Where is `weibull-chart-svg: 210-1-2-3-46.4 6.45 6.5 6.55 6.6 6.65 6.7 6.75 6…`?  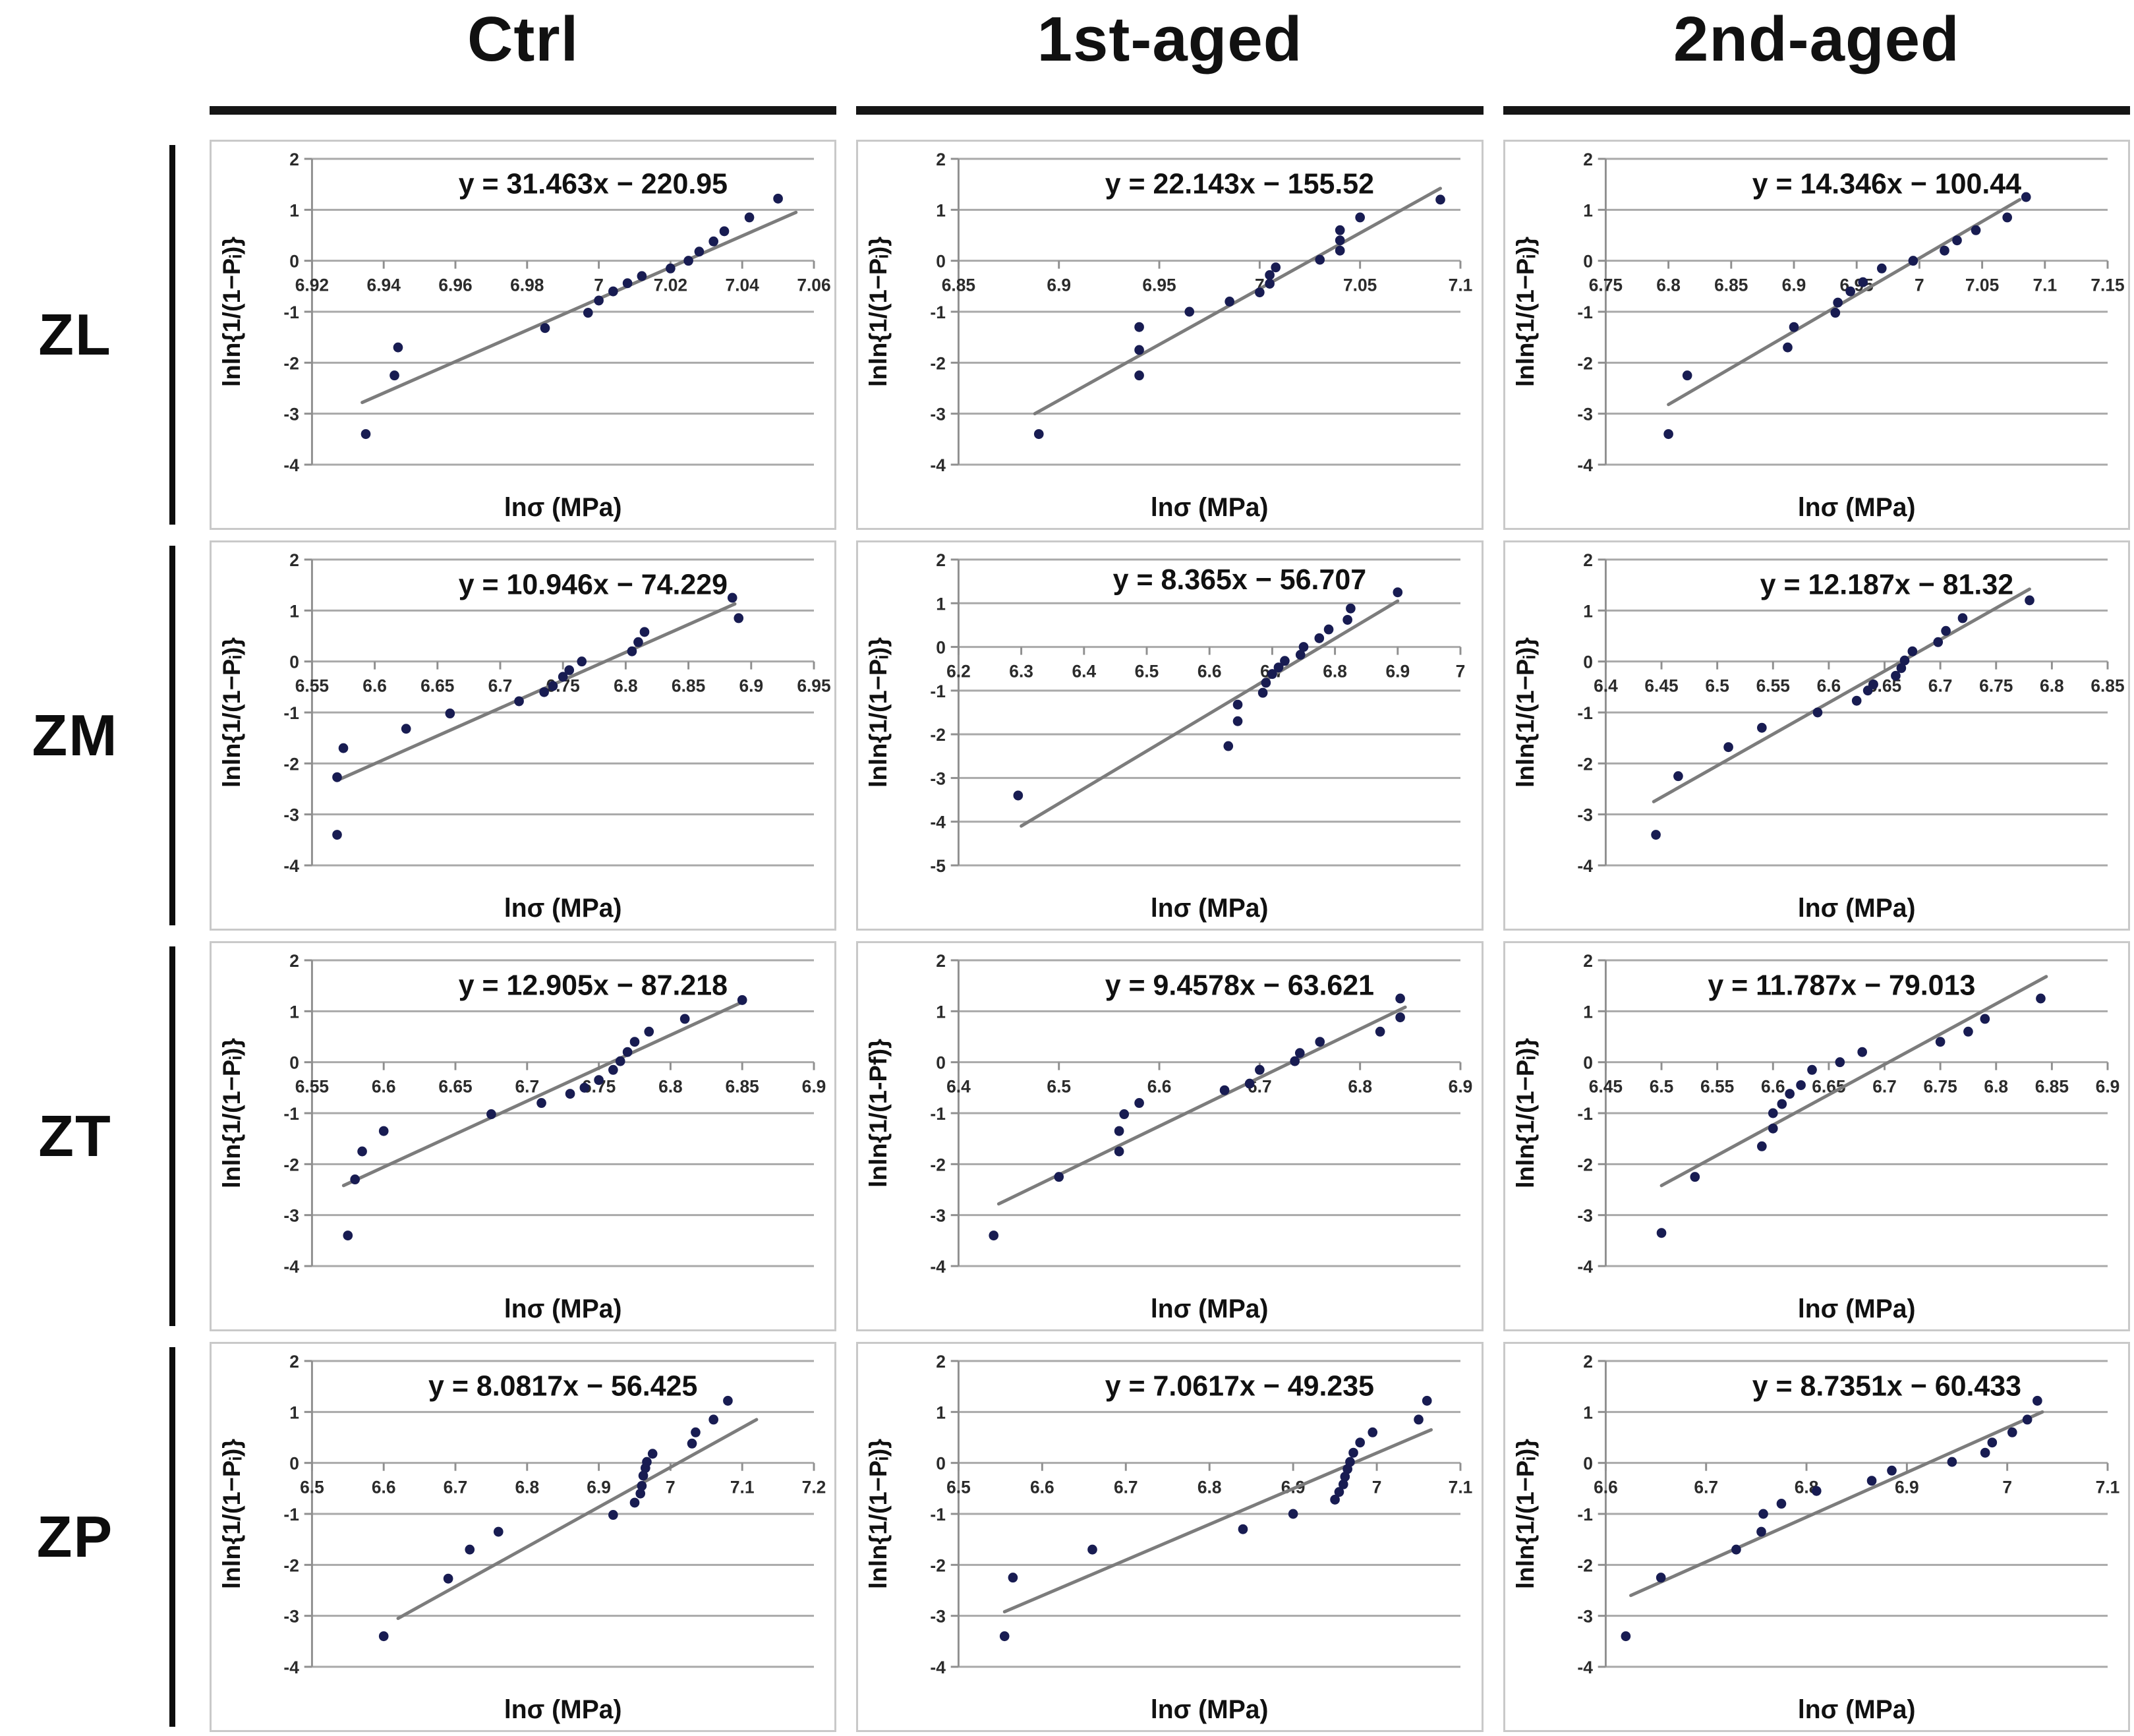
weibull-chart-svg: 210-1-2-3-46.4 6.45 6.5 6.55 6.6 6.65 6.7 6.75 6… is located at coordinates (1817, 736).